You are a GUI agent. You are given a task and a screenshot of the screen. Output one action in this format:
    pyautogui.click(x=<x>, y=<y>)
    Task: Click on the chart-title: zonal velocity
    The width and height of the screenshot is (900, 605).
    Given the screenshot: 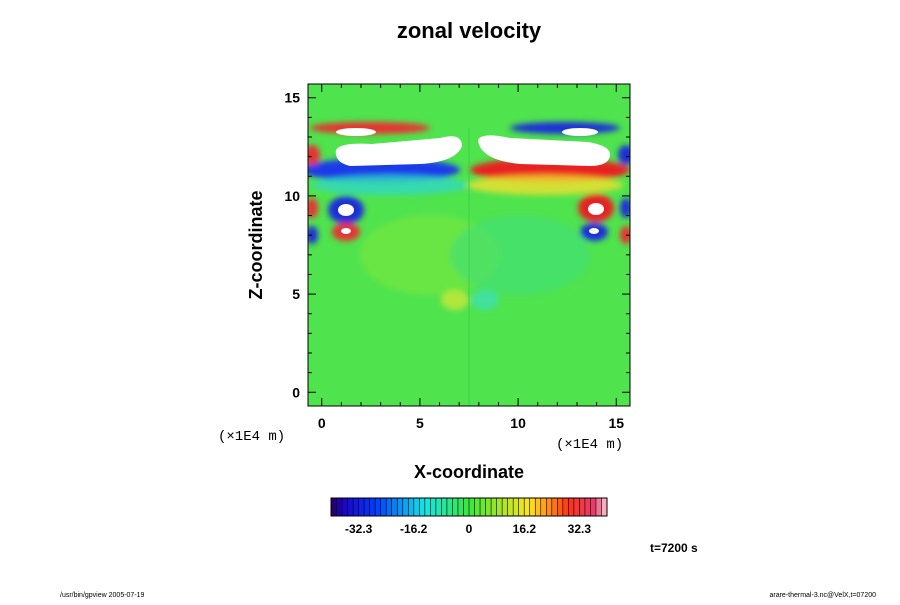 What is the action you would take?
    pyautogui.click(x=469, y=30)
    